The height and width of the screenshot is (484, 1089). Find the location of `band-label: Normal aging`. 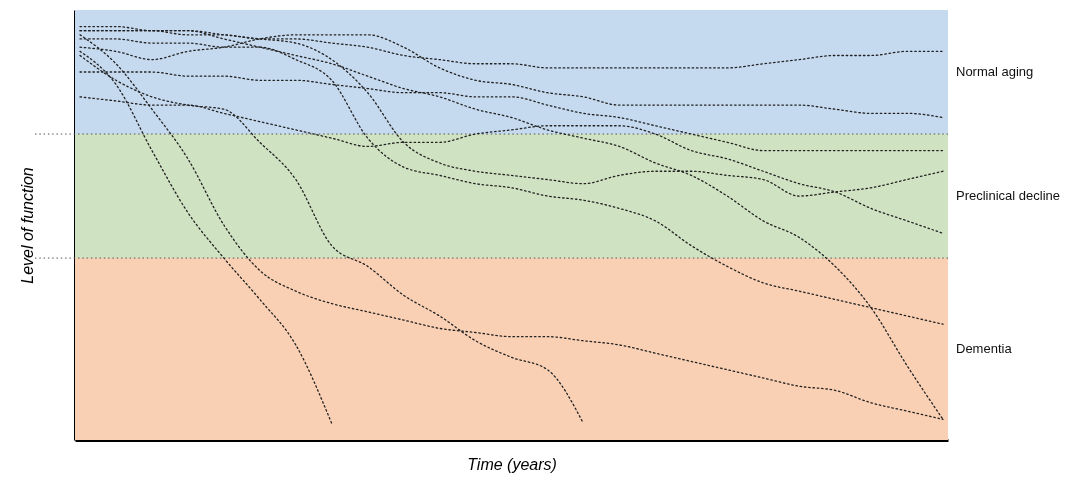

band-label: Normal aging is located at coordinates (995, 72).